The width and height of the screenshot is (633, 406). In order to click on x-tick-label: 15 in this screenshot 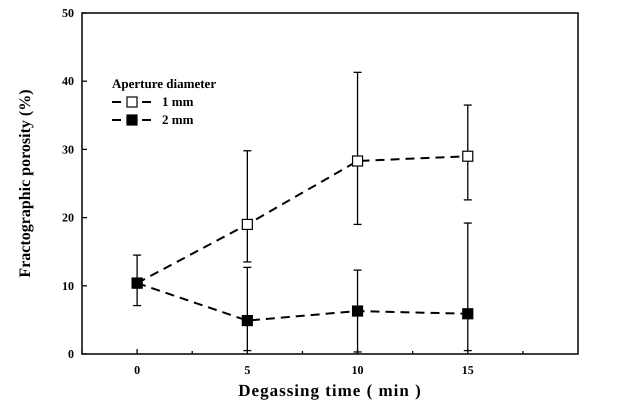, I will do `click(468, 370)`.